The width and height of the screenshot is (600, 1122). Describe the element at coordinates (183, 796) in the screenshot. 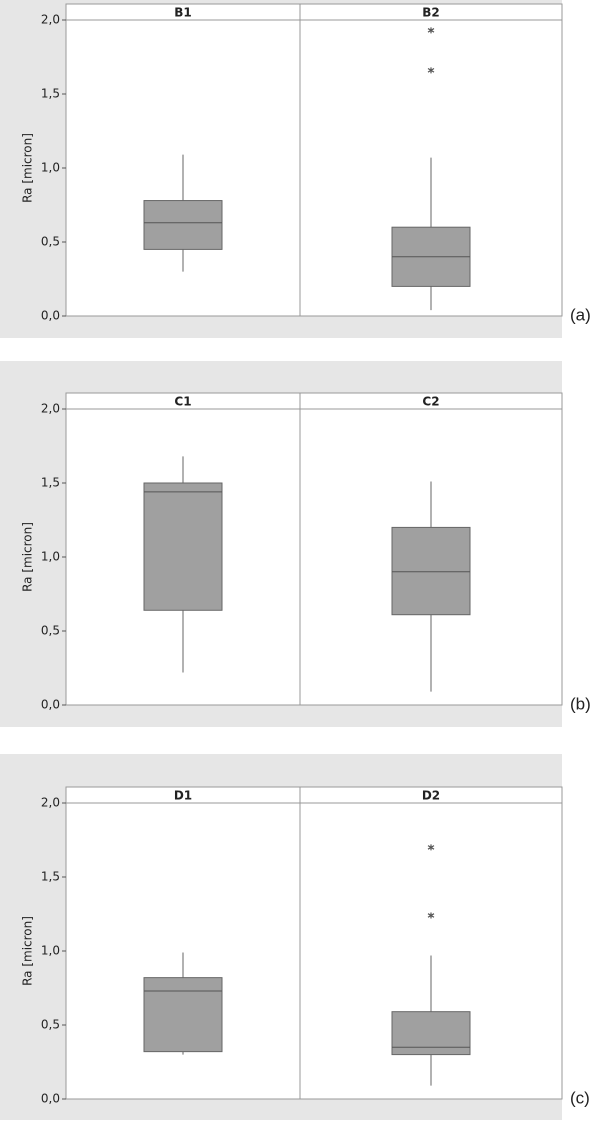

I see `category-label: D1` at that location.